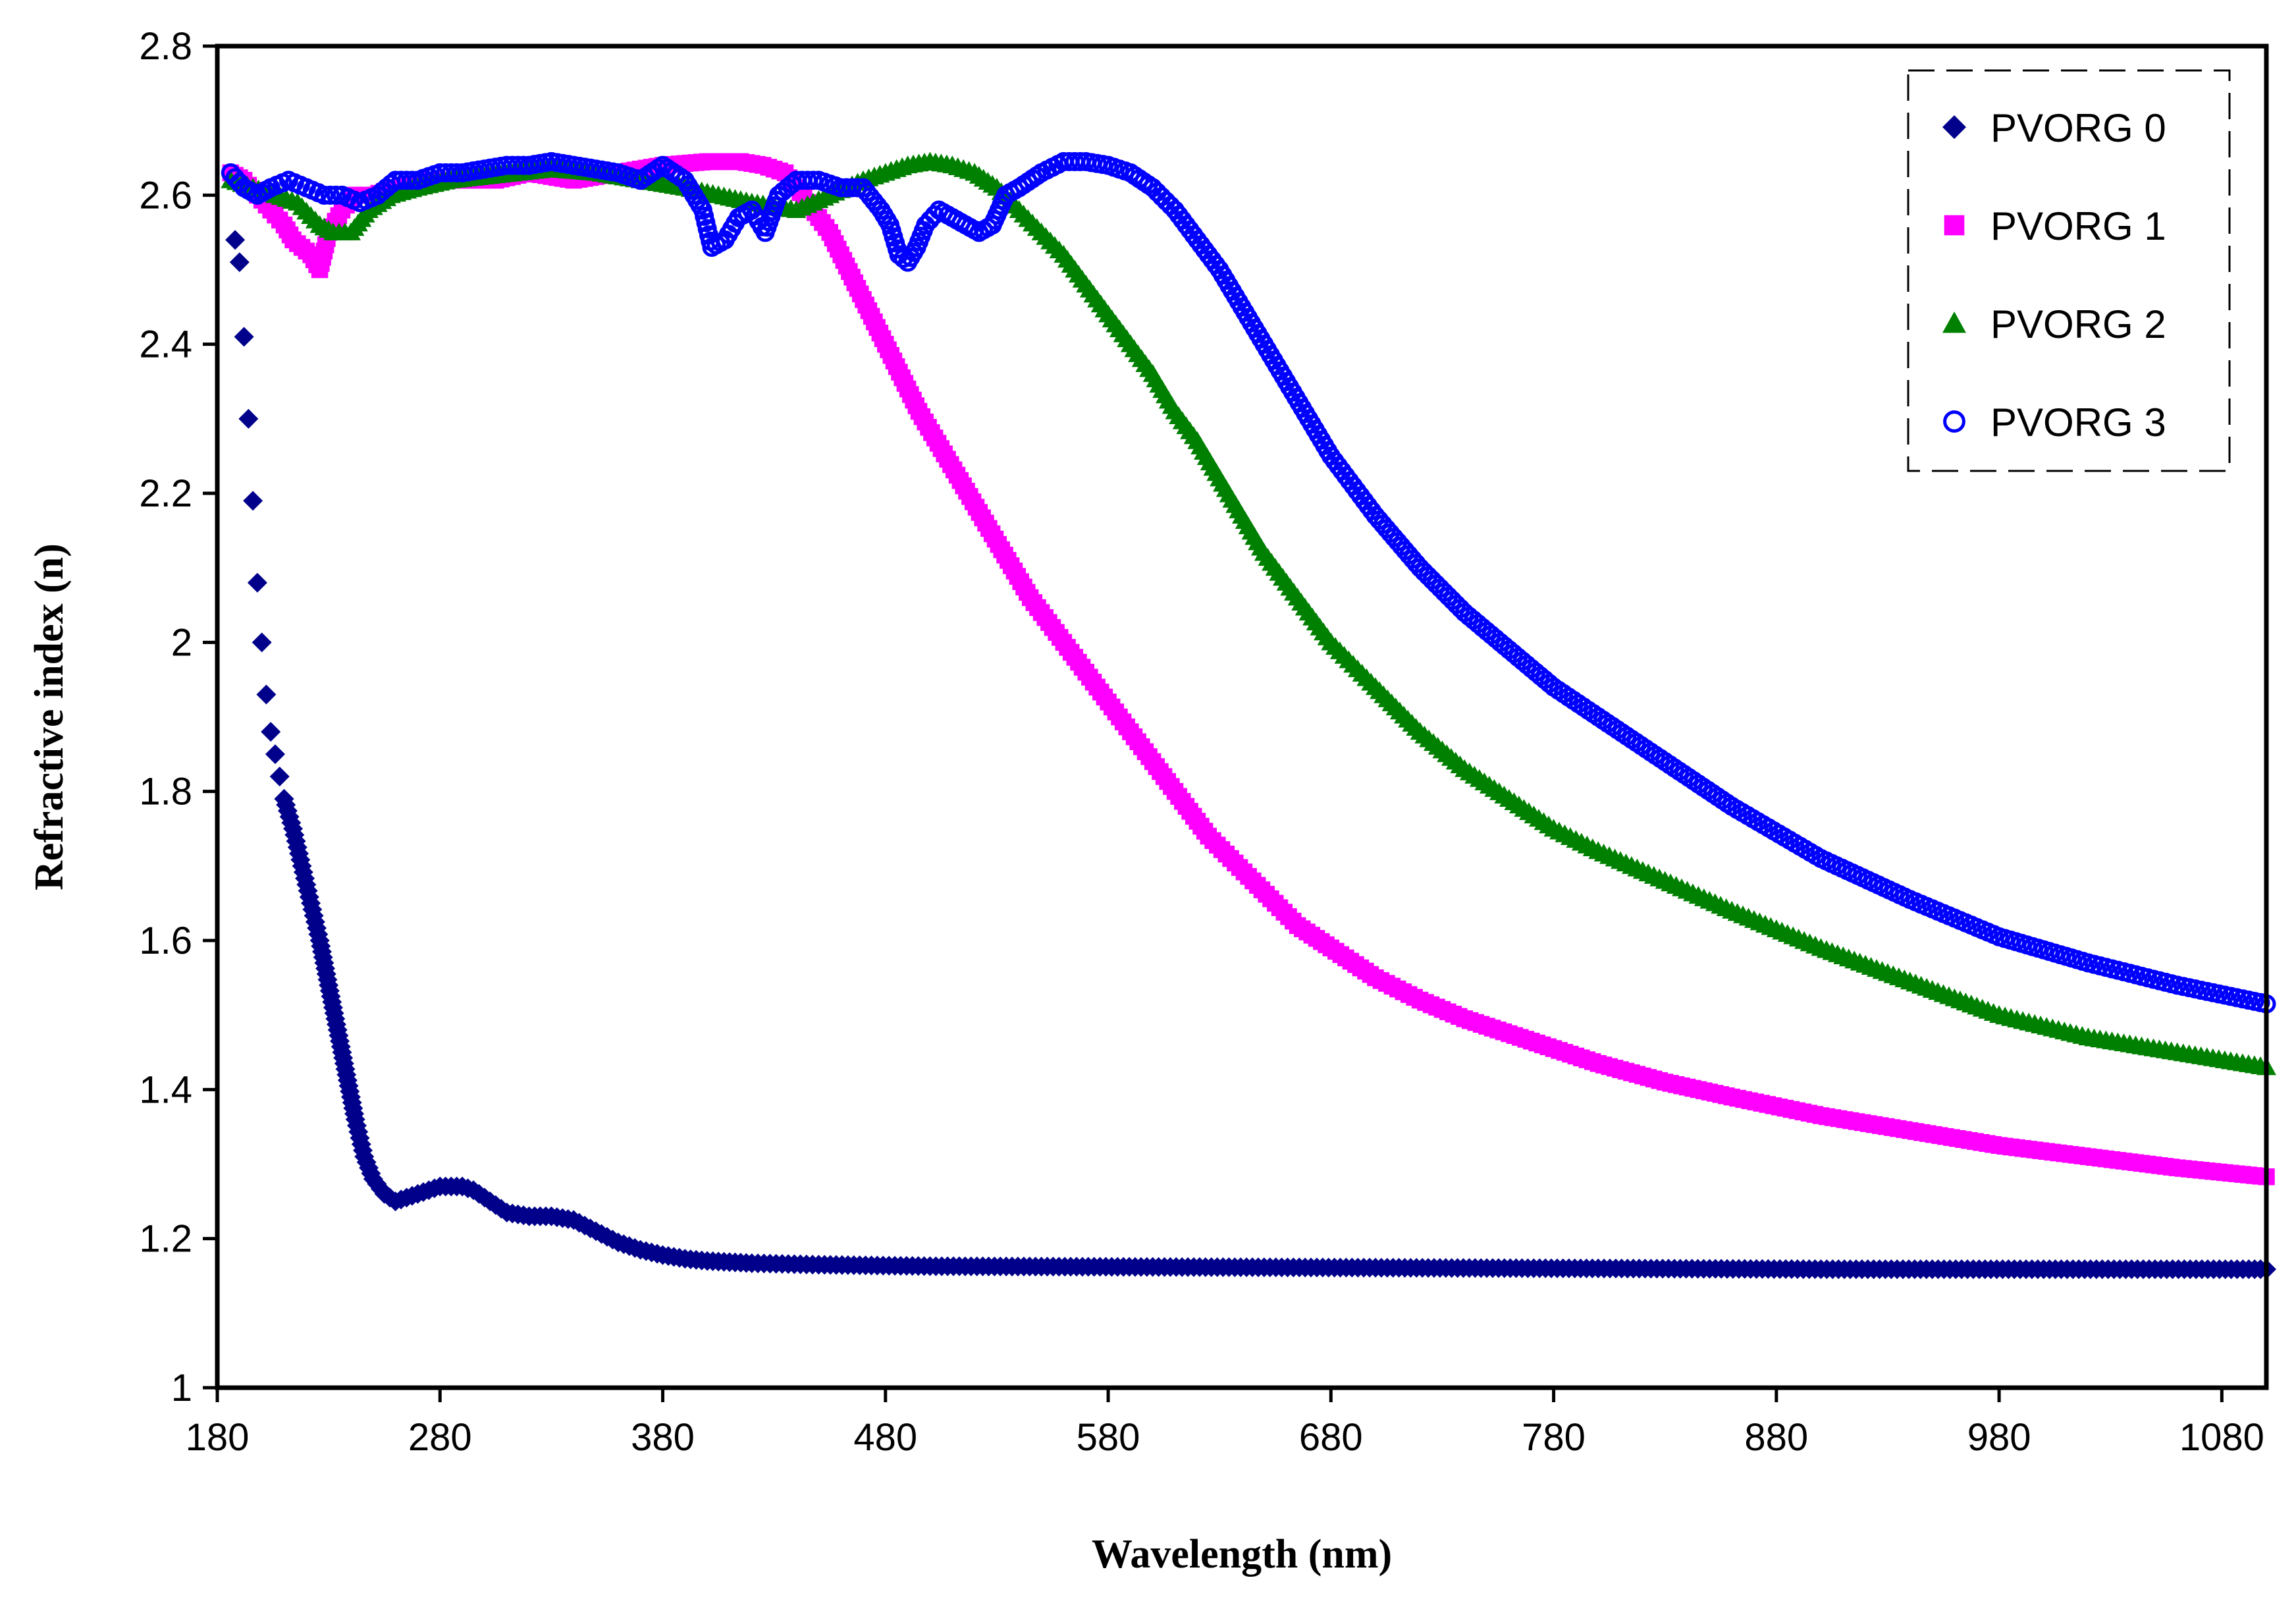  What do you see at coordinates (1954, 421) in the screenshot?
I see `legend-marker-circle-icon` at bounding box center [1954, 421].